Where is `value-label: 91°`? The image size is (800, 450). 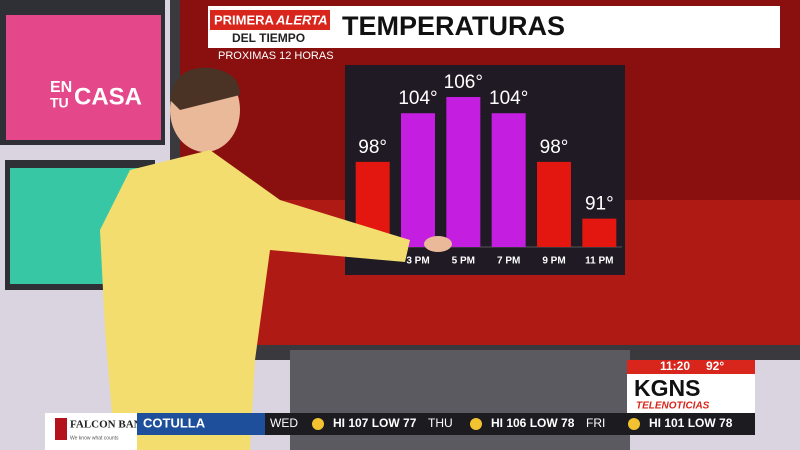 value-label: 91° is located at coordinates (599, 204).